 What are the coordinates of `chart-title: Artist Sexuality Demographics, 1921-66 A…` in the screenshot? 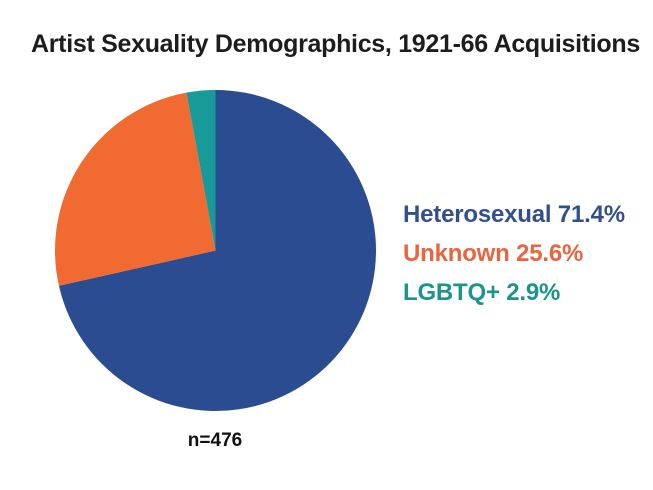 It's located at (335, 44).